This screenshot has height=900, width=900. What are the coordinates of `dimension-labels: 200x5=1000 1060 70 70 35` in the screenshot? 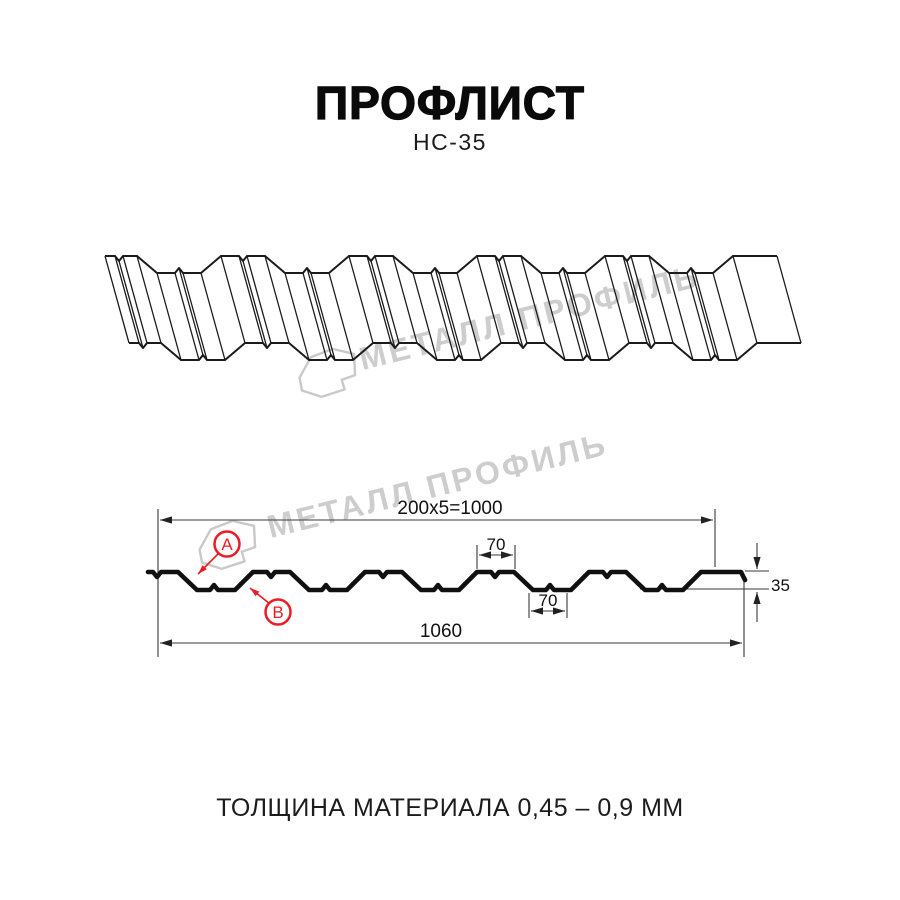 It's located at (593, 570).